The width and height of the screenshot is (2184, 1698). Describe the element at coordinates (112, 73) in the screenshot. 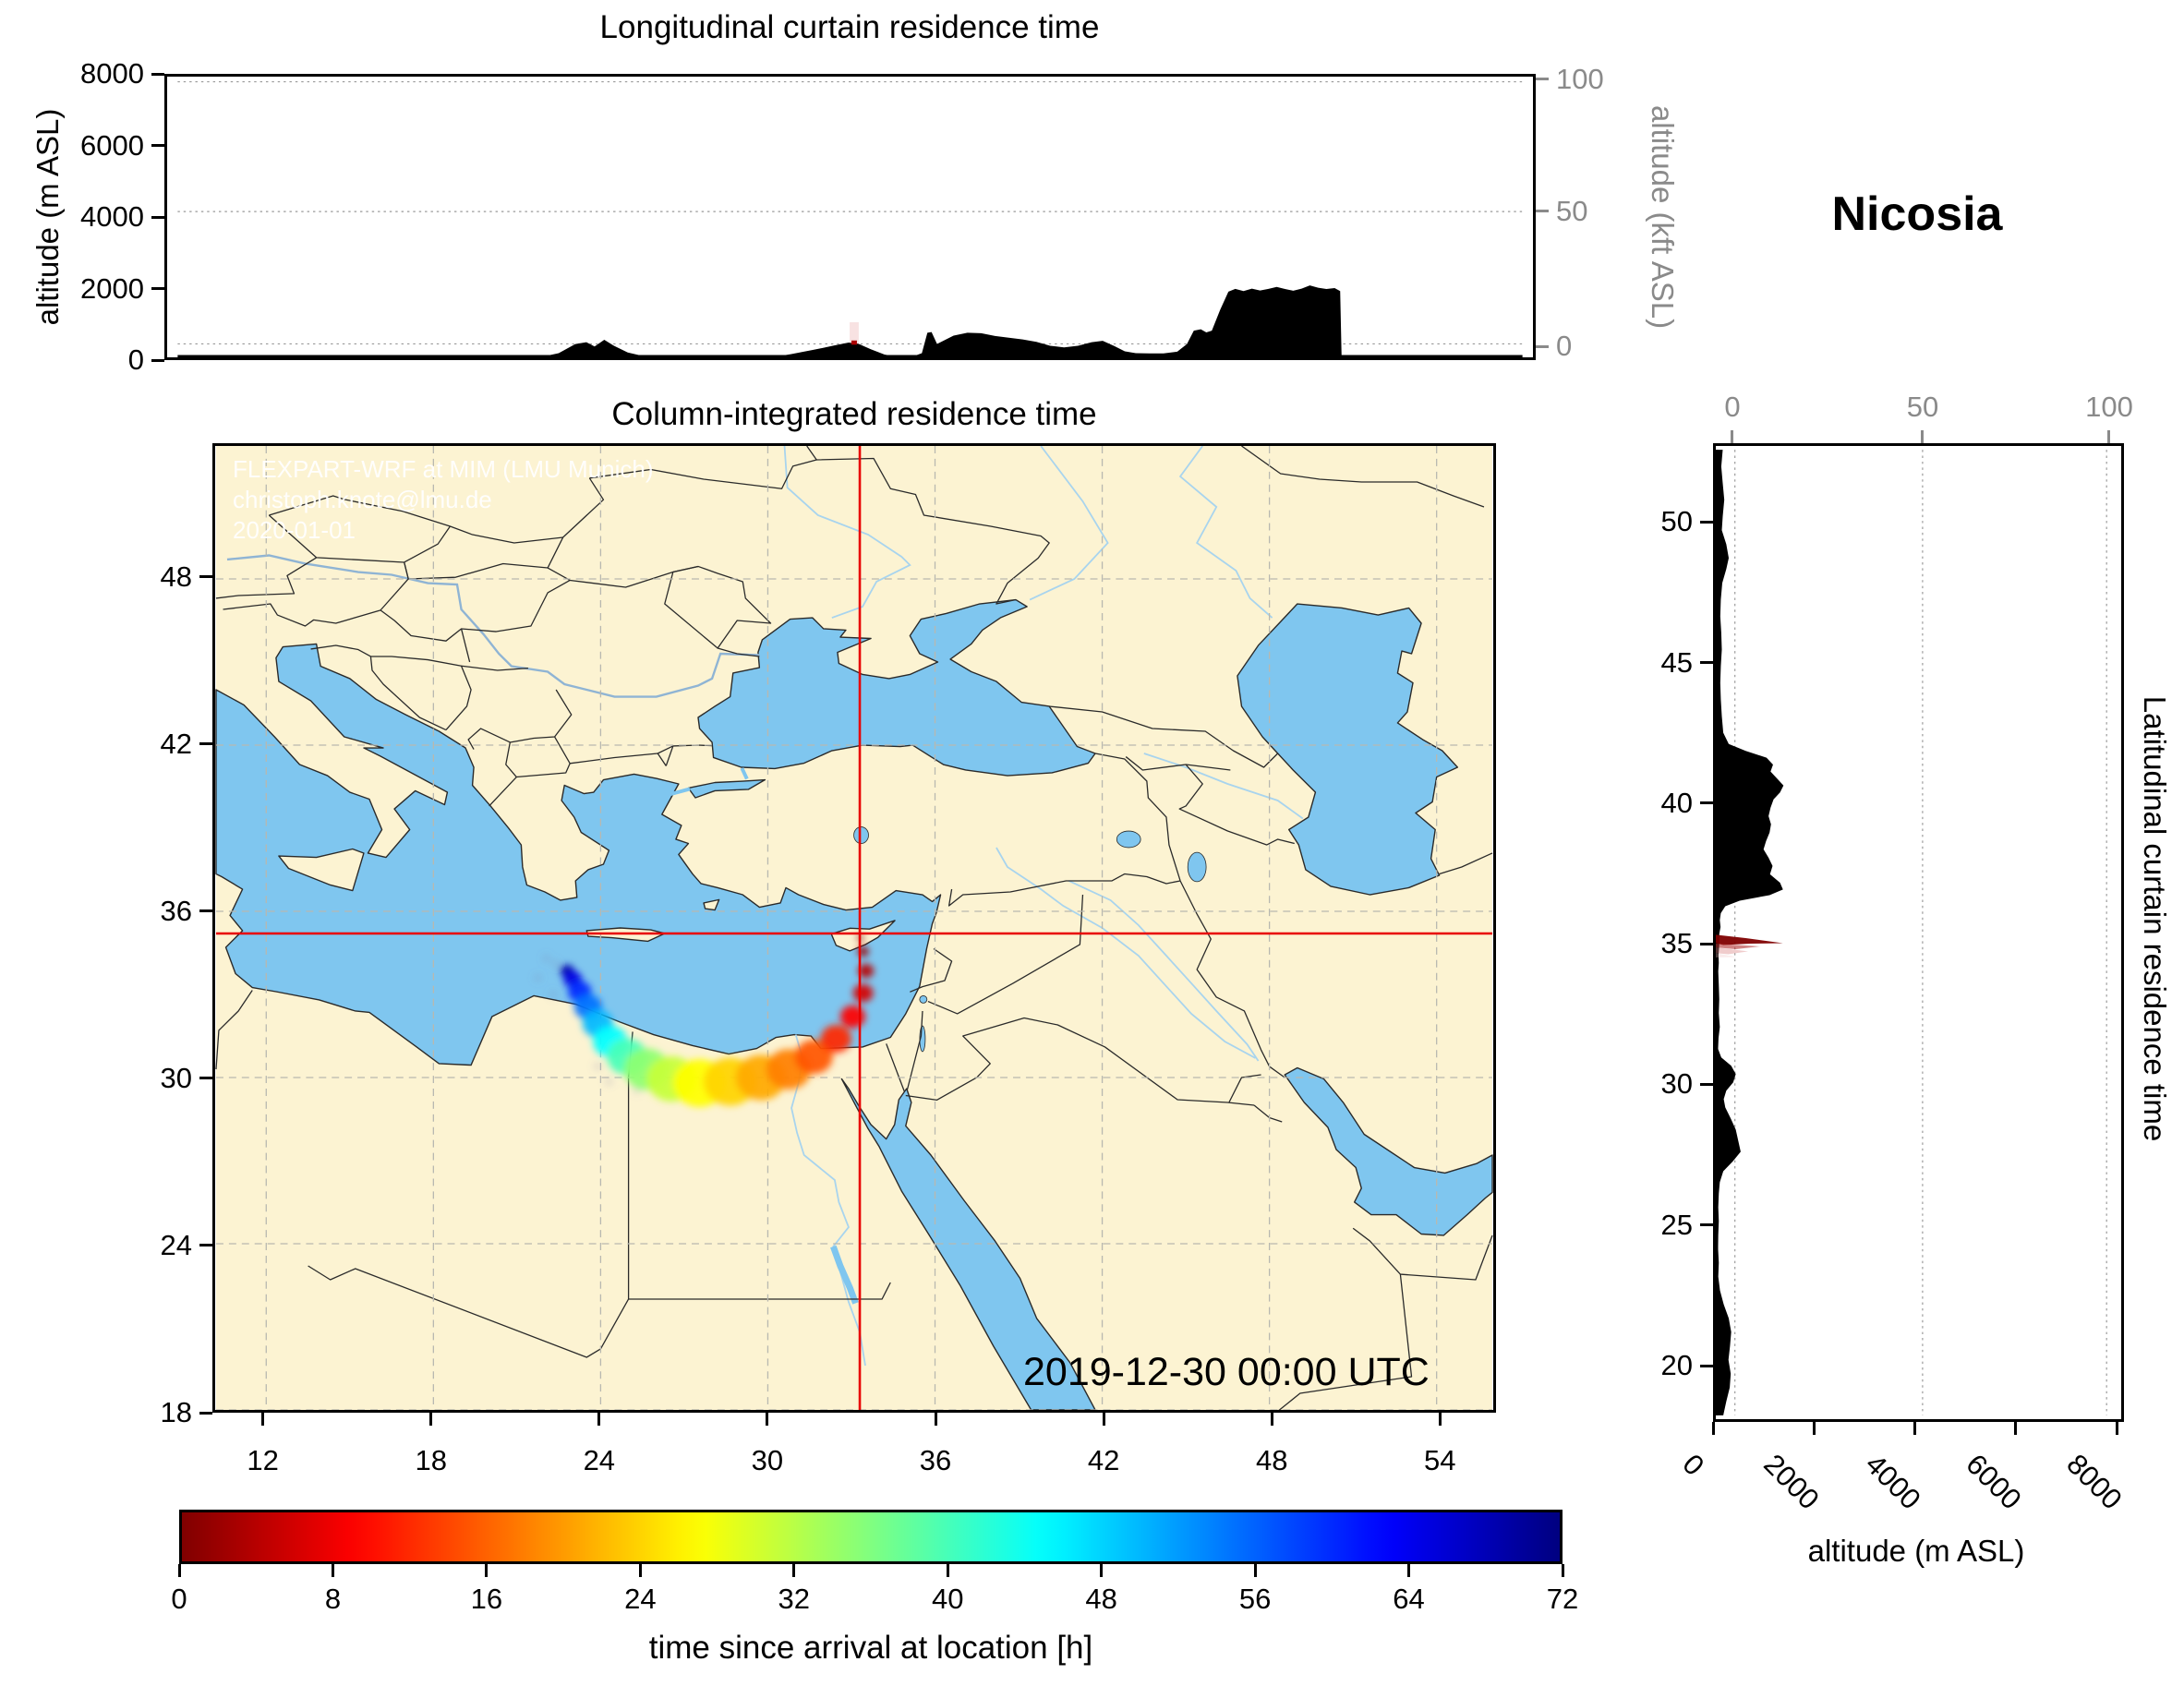

I see `tick-label: 8000` at that location.